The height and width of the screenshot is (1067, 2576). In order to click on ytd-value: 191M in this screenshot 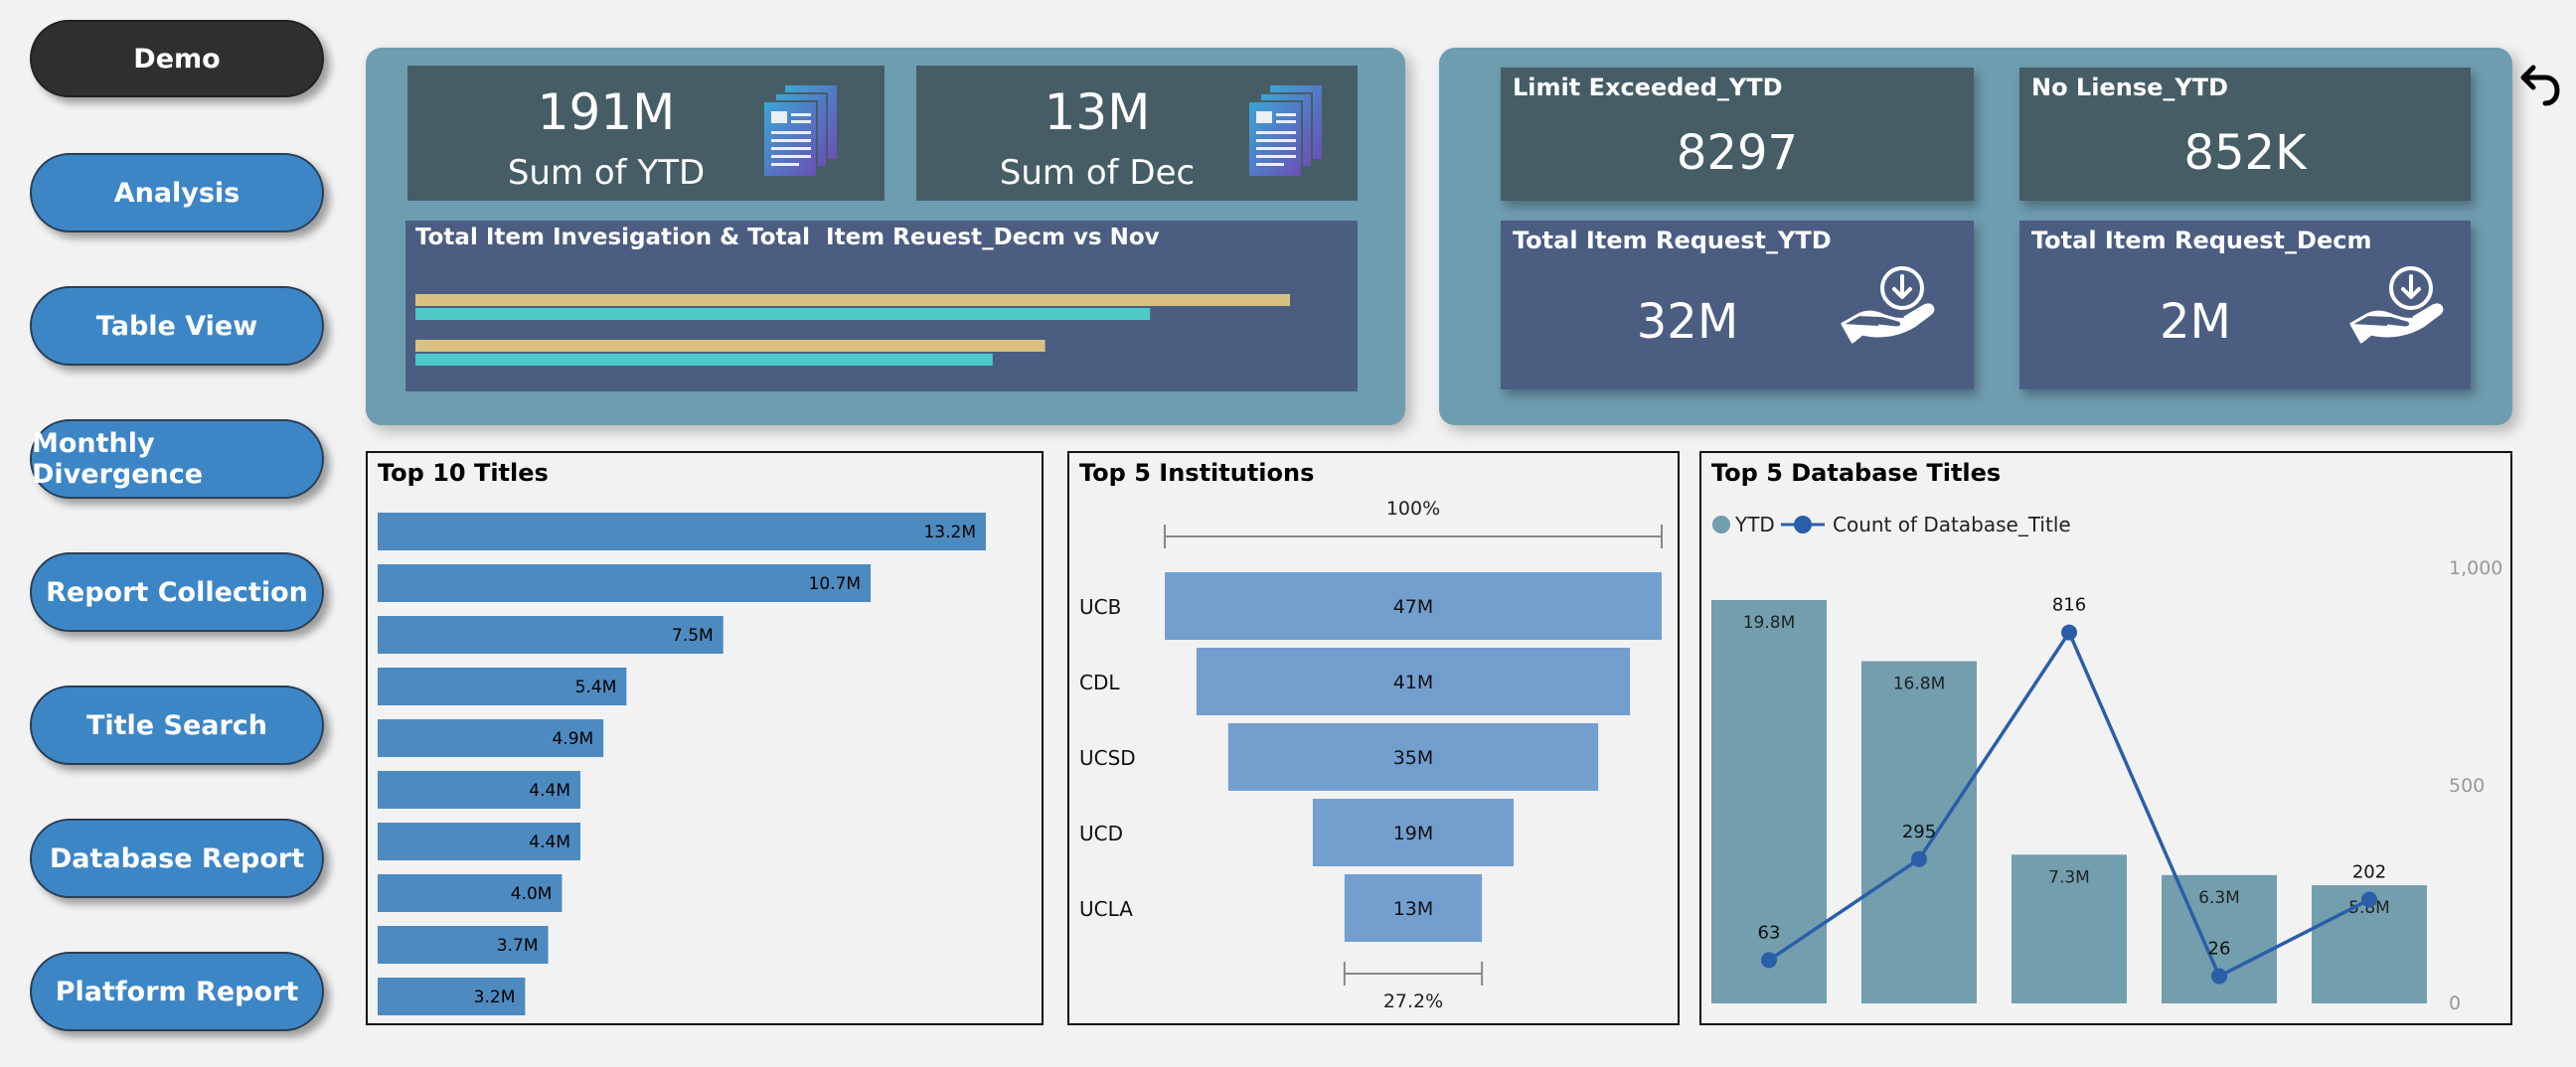, I will do `click(606, 112)`.